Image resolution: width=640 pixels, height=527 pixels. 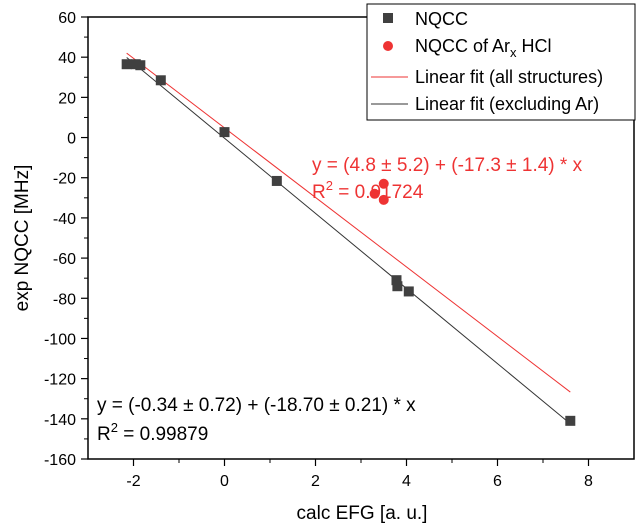 I want to click on fit-r2-all: R2 = 0.91724, so click(x=368, y=190).